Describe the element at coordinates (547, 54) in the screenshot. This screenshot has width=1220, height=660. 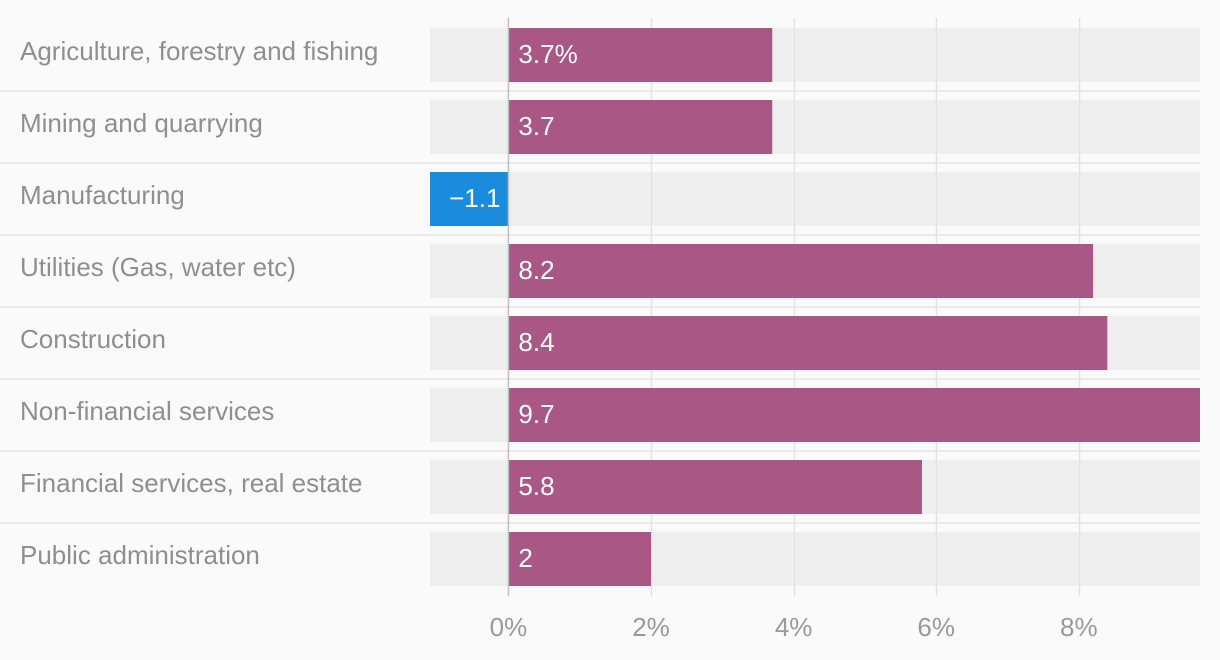
I see `value-label-agriculture-forestry-and-fishing: 3.7%` at that location.